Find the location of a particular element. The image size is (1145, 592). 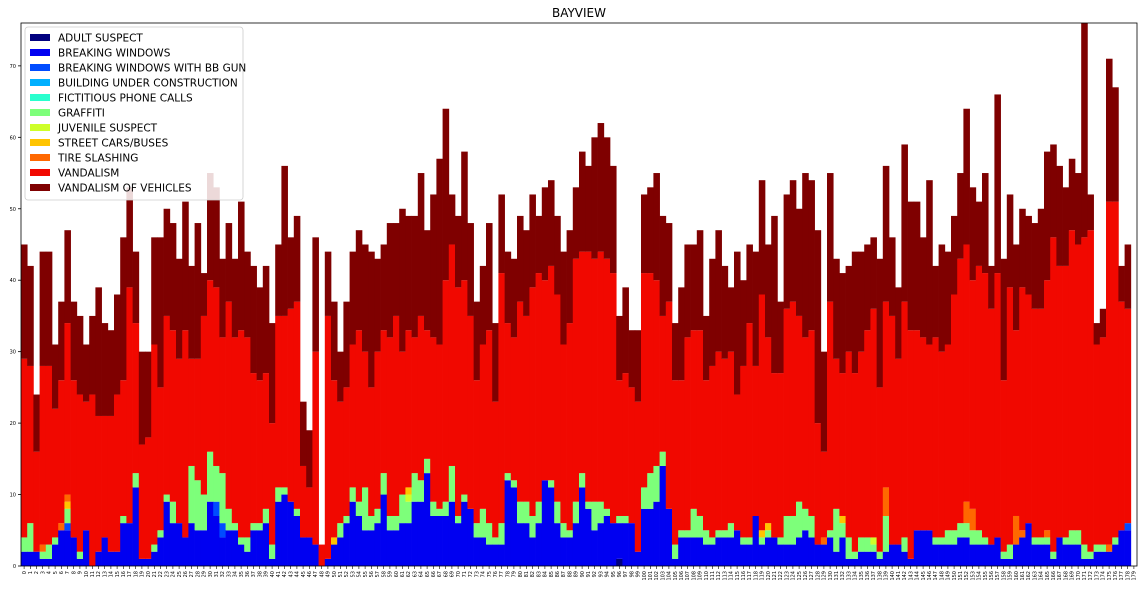

x-tick-label: 39 is located at coordinates (267, 574).